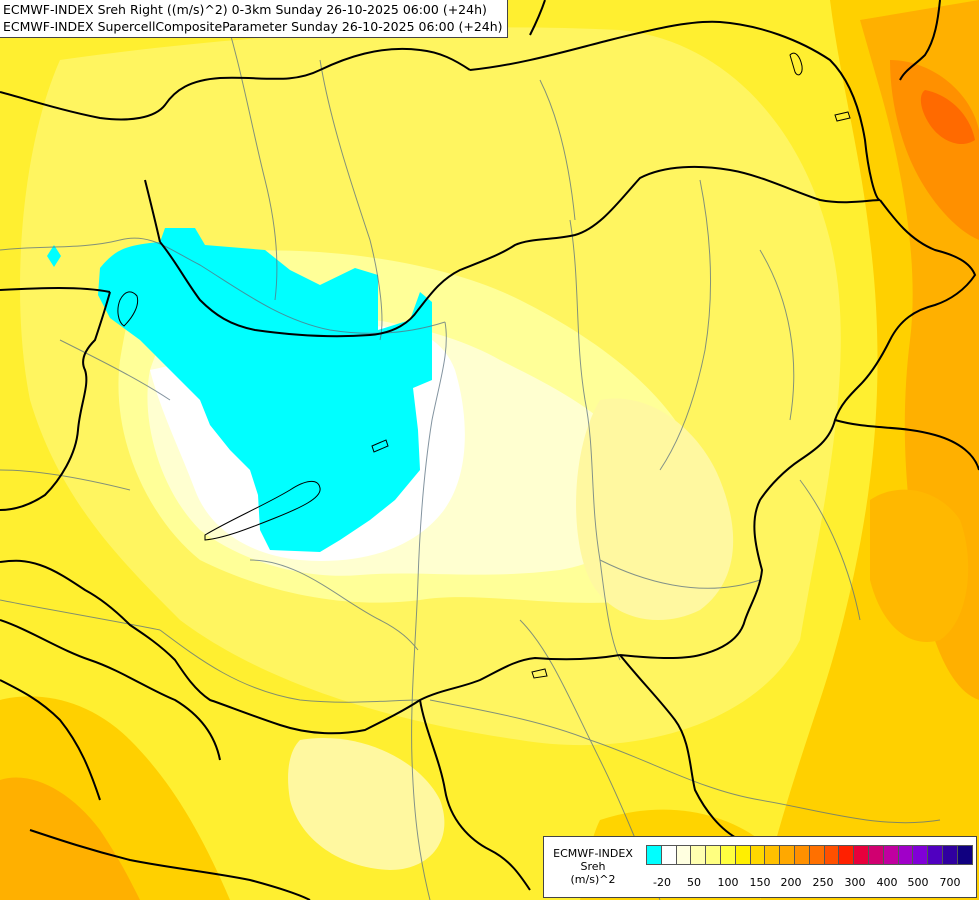 Image resolution: width=979 pixels, height=900 pixels. Describe the element at coordinates (662, 882) in the screenshot. I see `legend-tick-label: -20` at that location.